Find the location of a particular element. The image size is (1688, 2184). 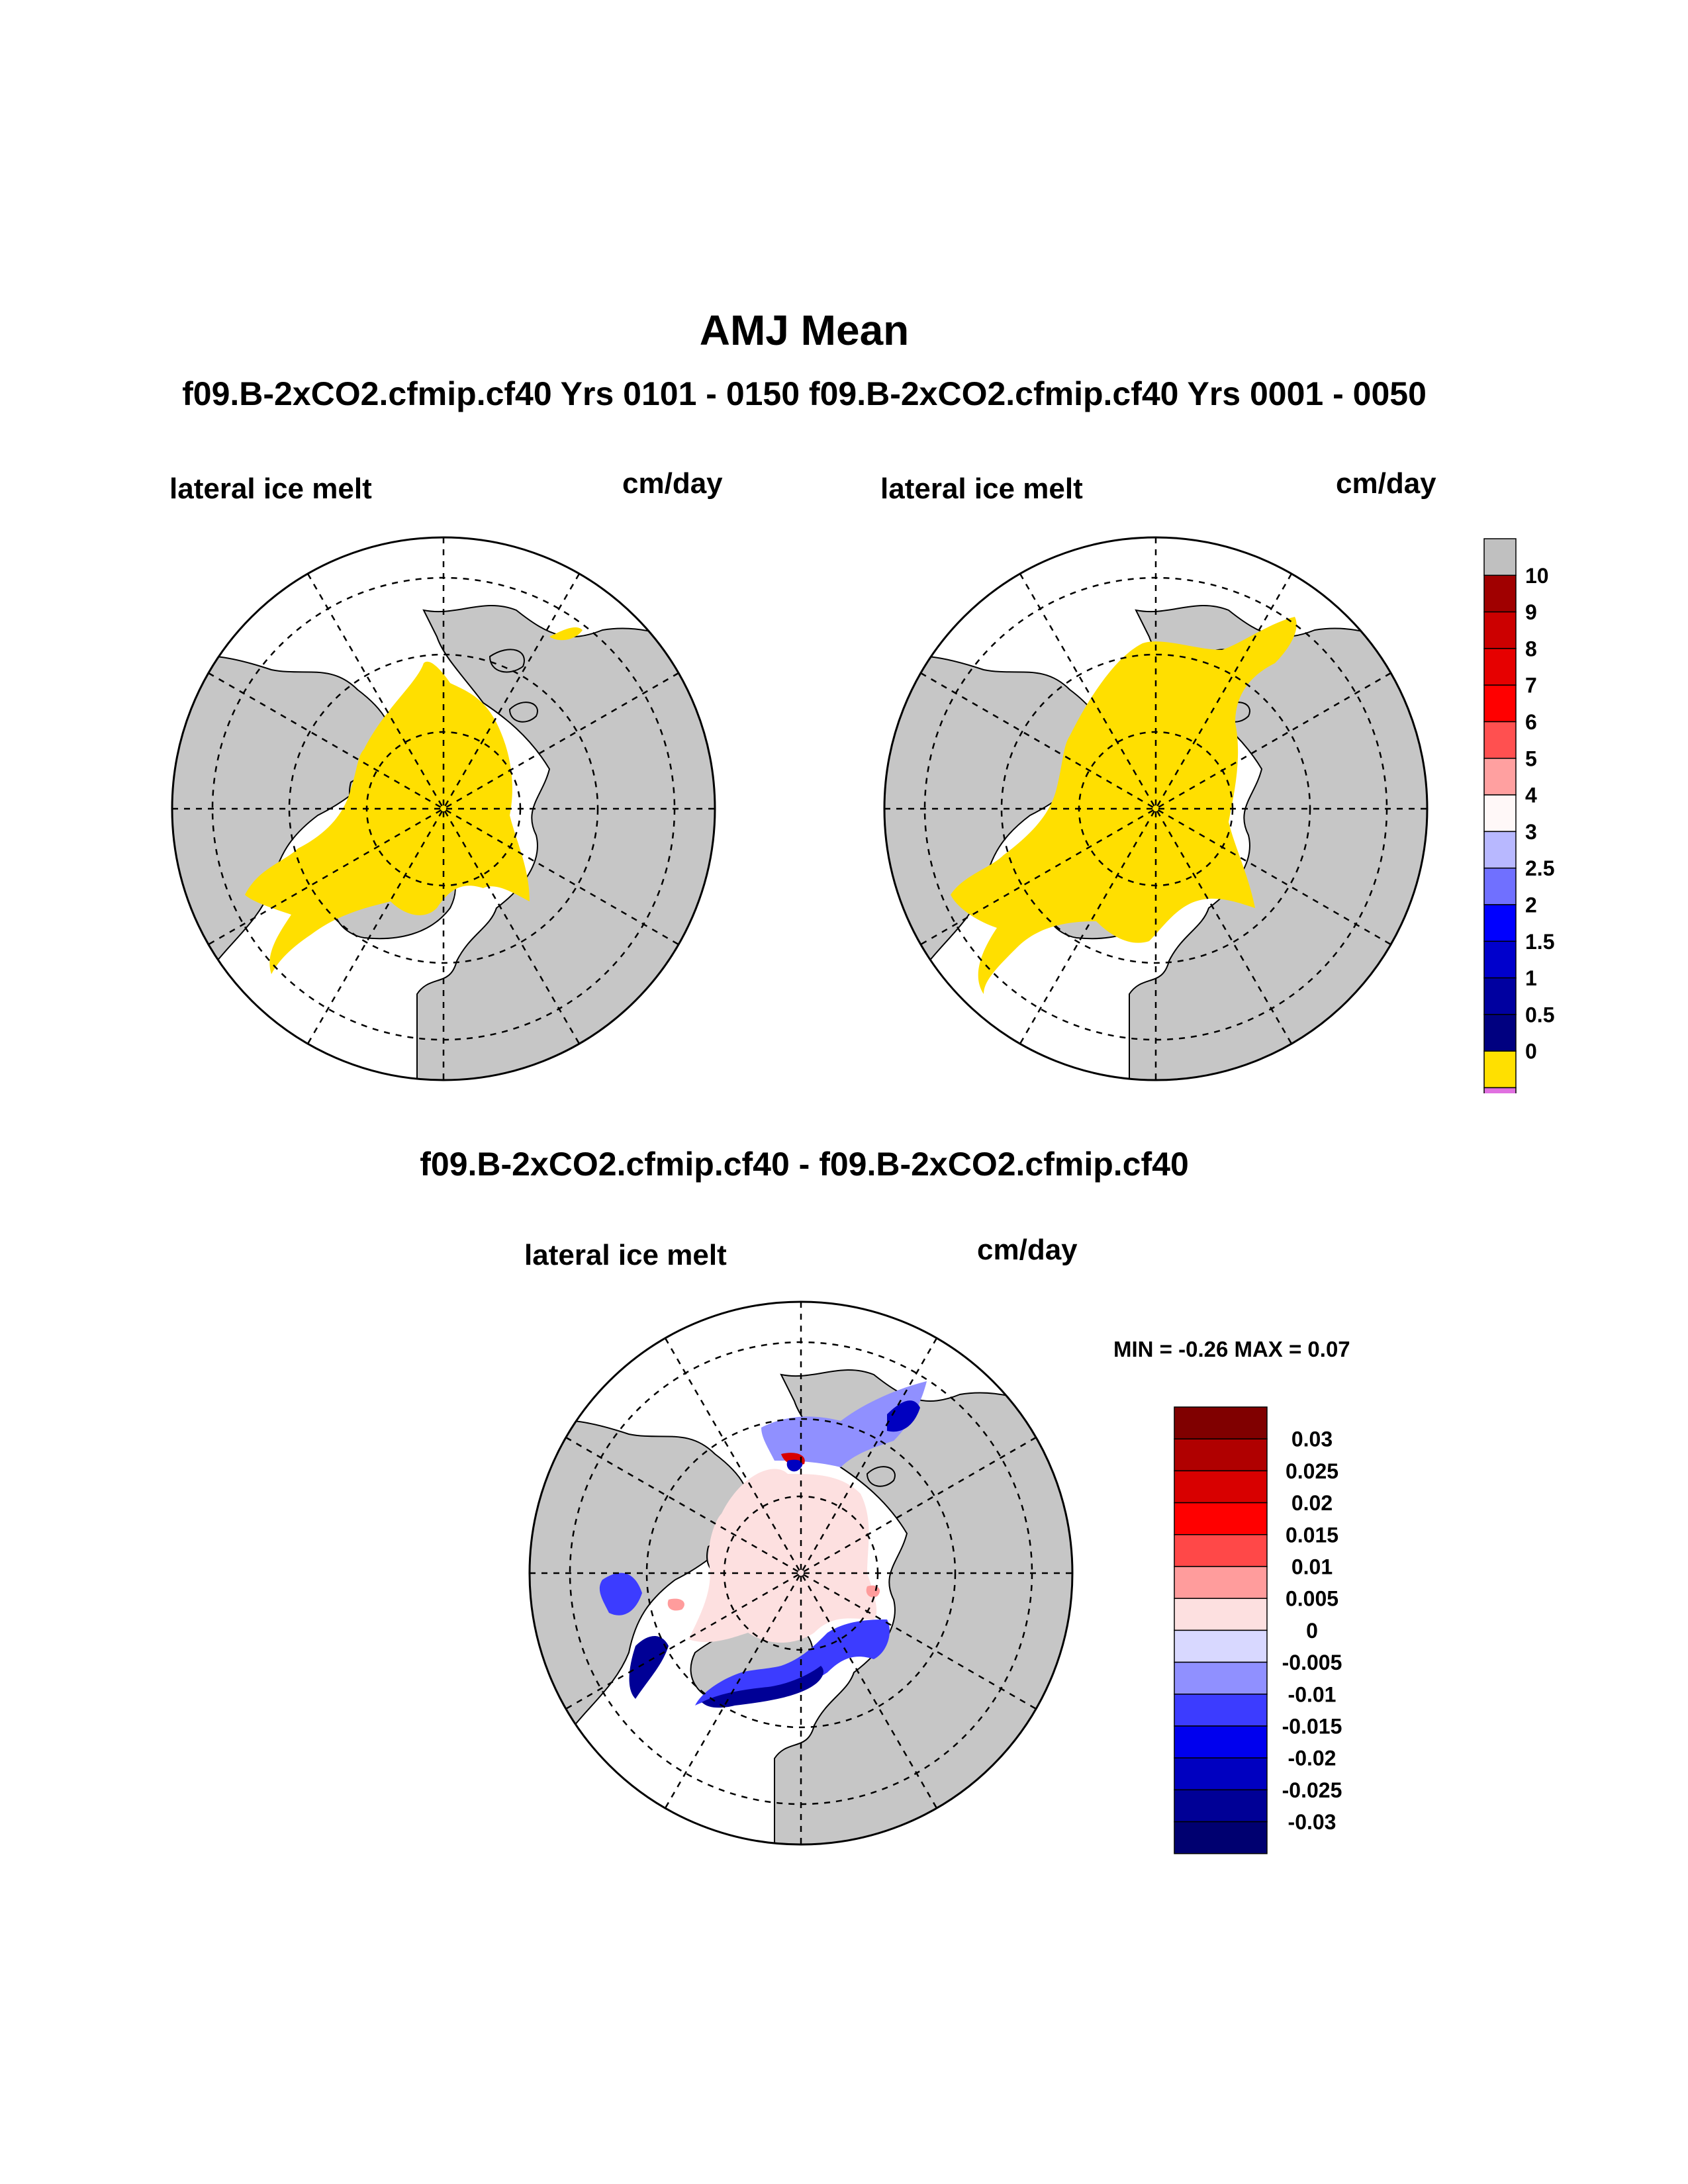

diff-colorbar-label: 0 is located at coordinates (1312, 1631).